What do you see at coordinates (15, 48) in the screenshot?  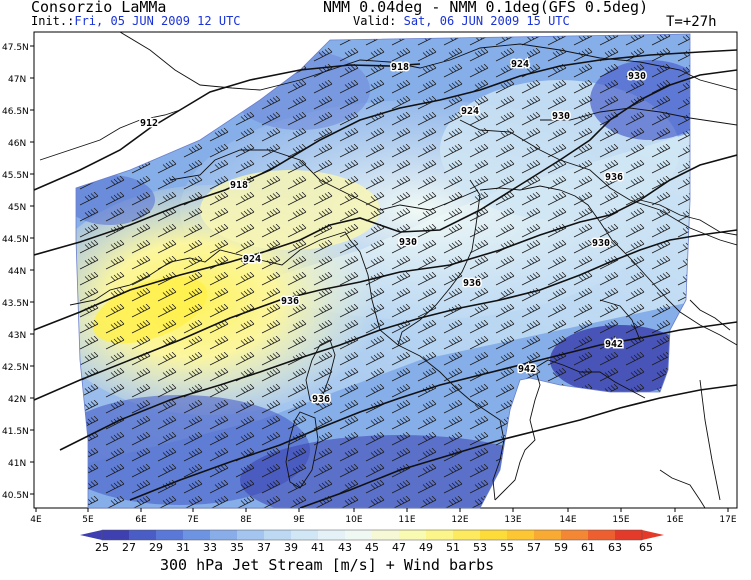 I see `lat-label: 47.5N` at bounding box center [15, 48].